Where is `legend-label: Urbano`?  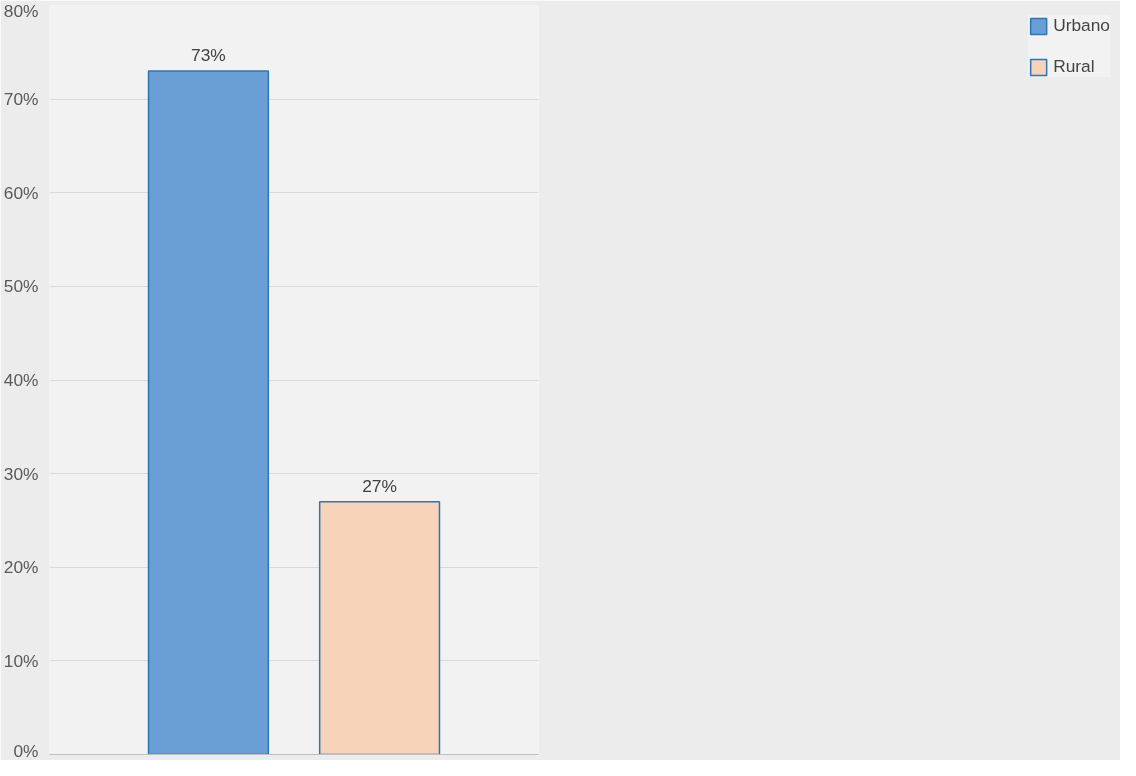
legend-label: Urbano is located at coordinates (1081, 25).